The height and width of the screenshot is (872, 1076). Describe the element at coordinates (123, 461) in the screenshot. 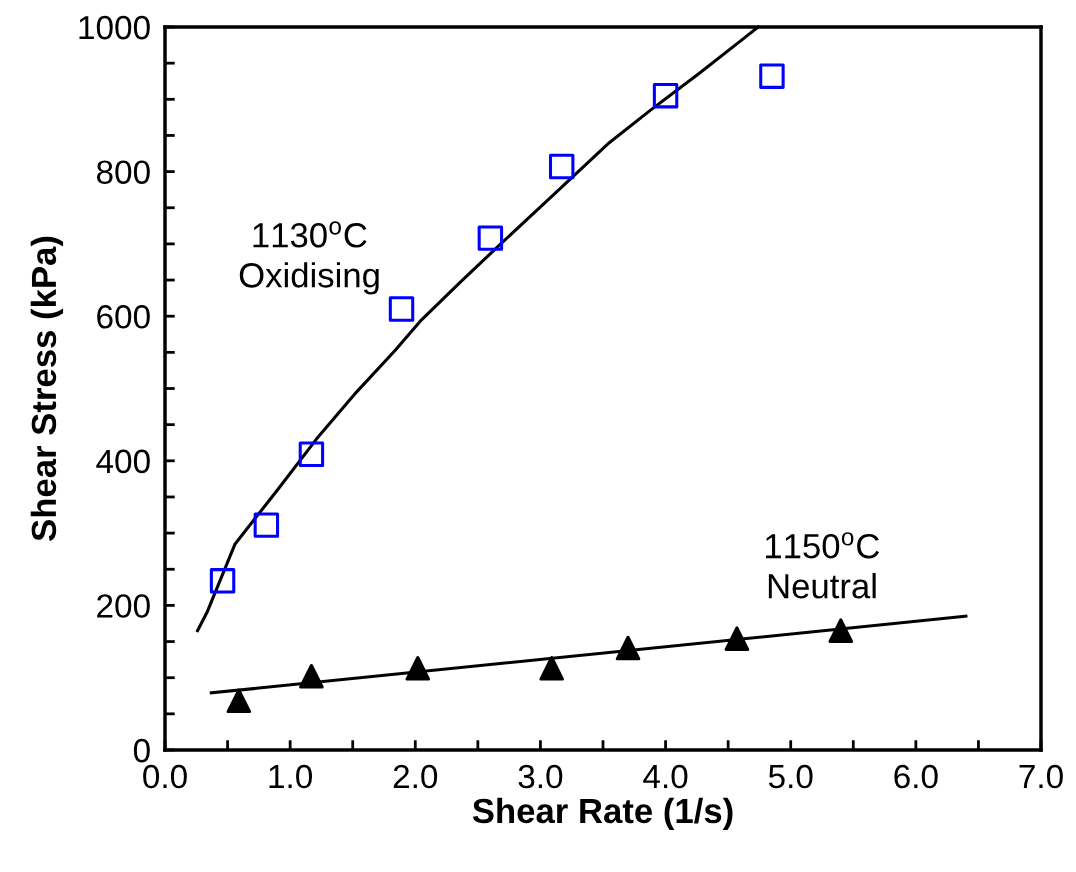

I see `y-tick-label: 400` at that location.